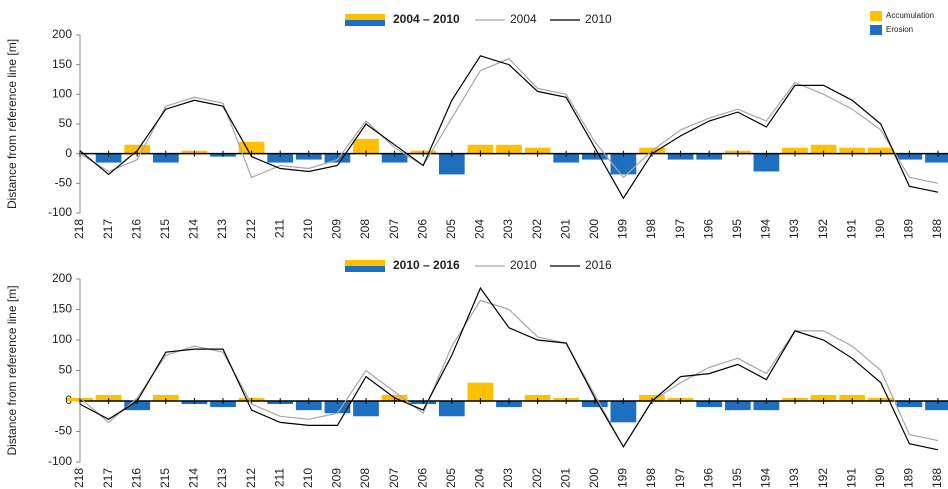 This screenshot has width=948, height=489. What do you see at coordinates (909, 478) in the screenshot?
I see `x-tick-label: 189` at bounding box center [909, 478].